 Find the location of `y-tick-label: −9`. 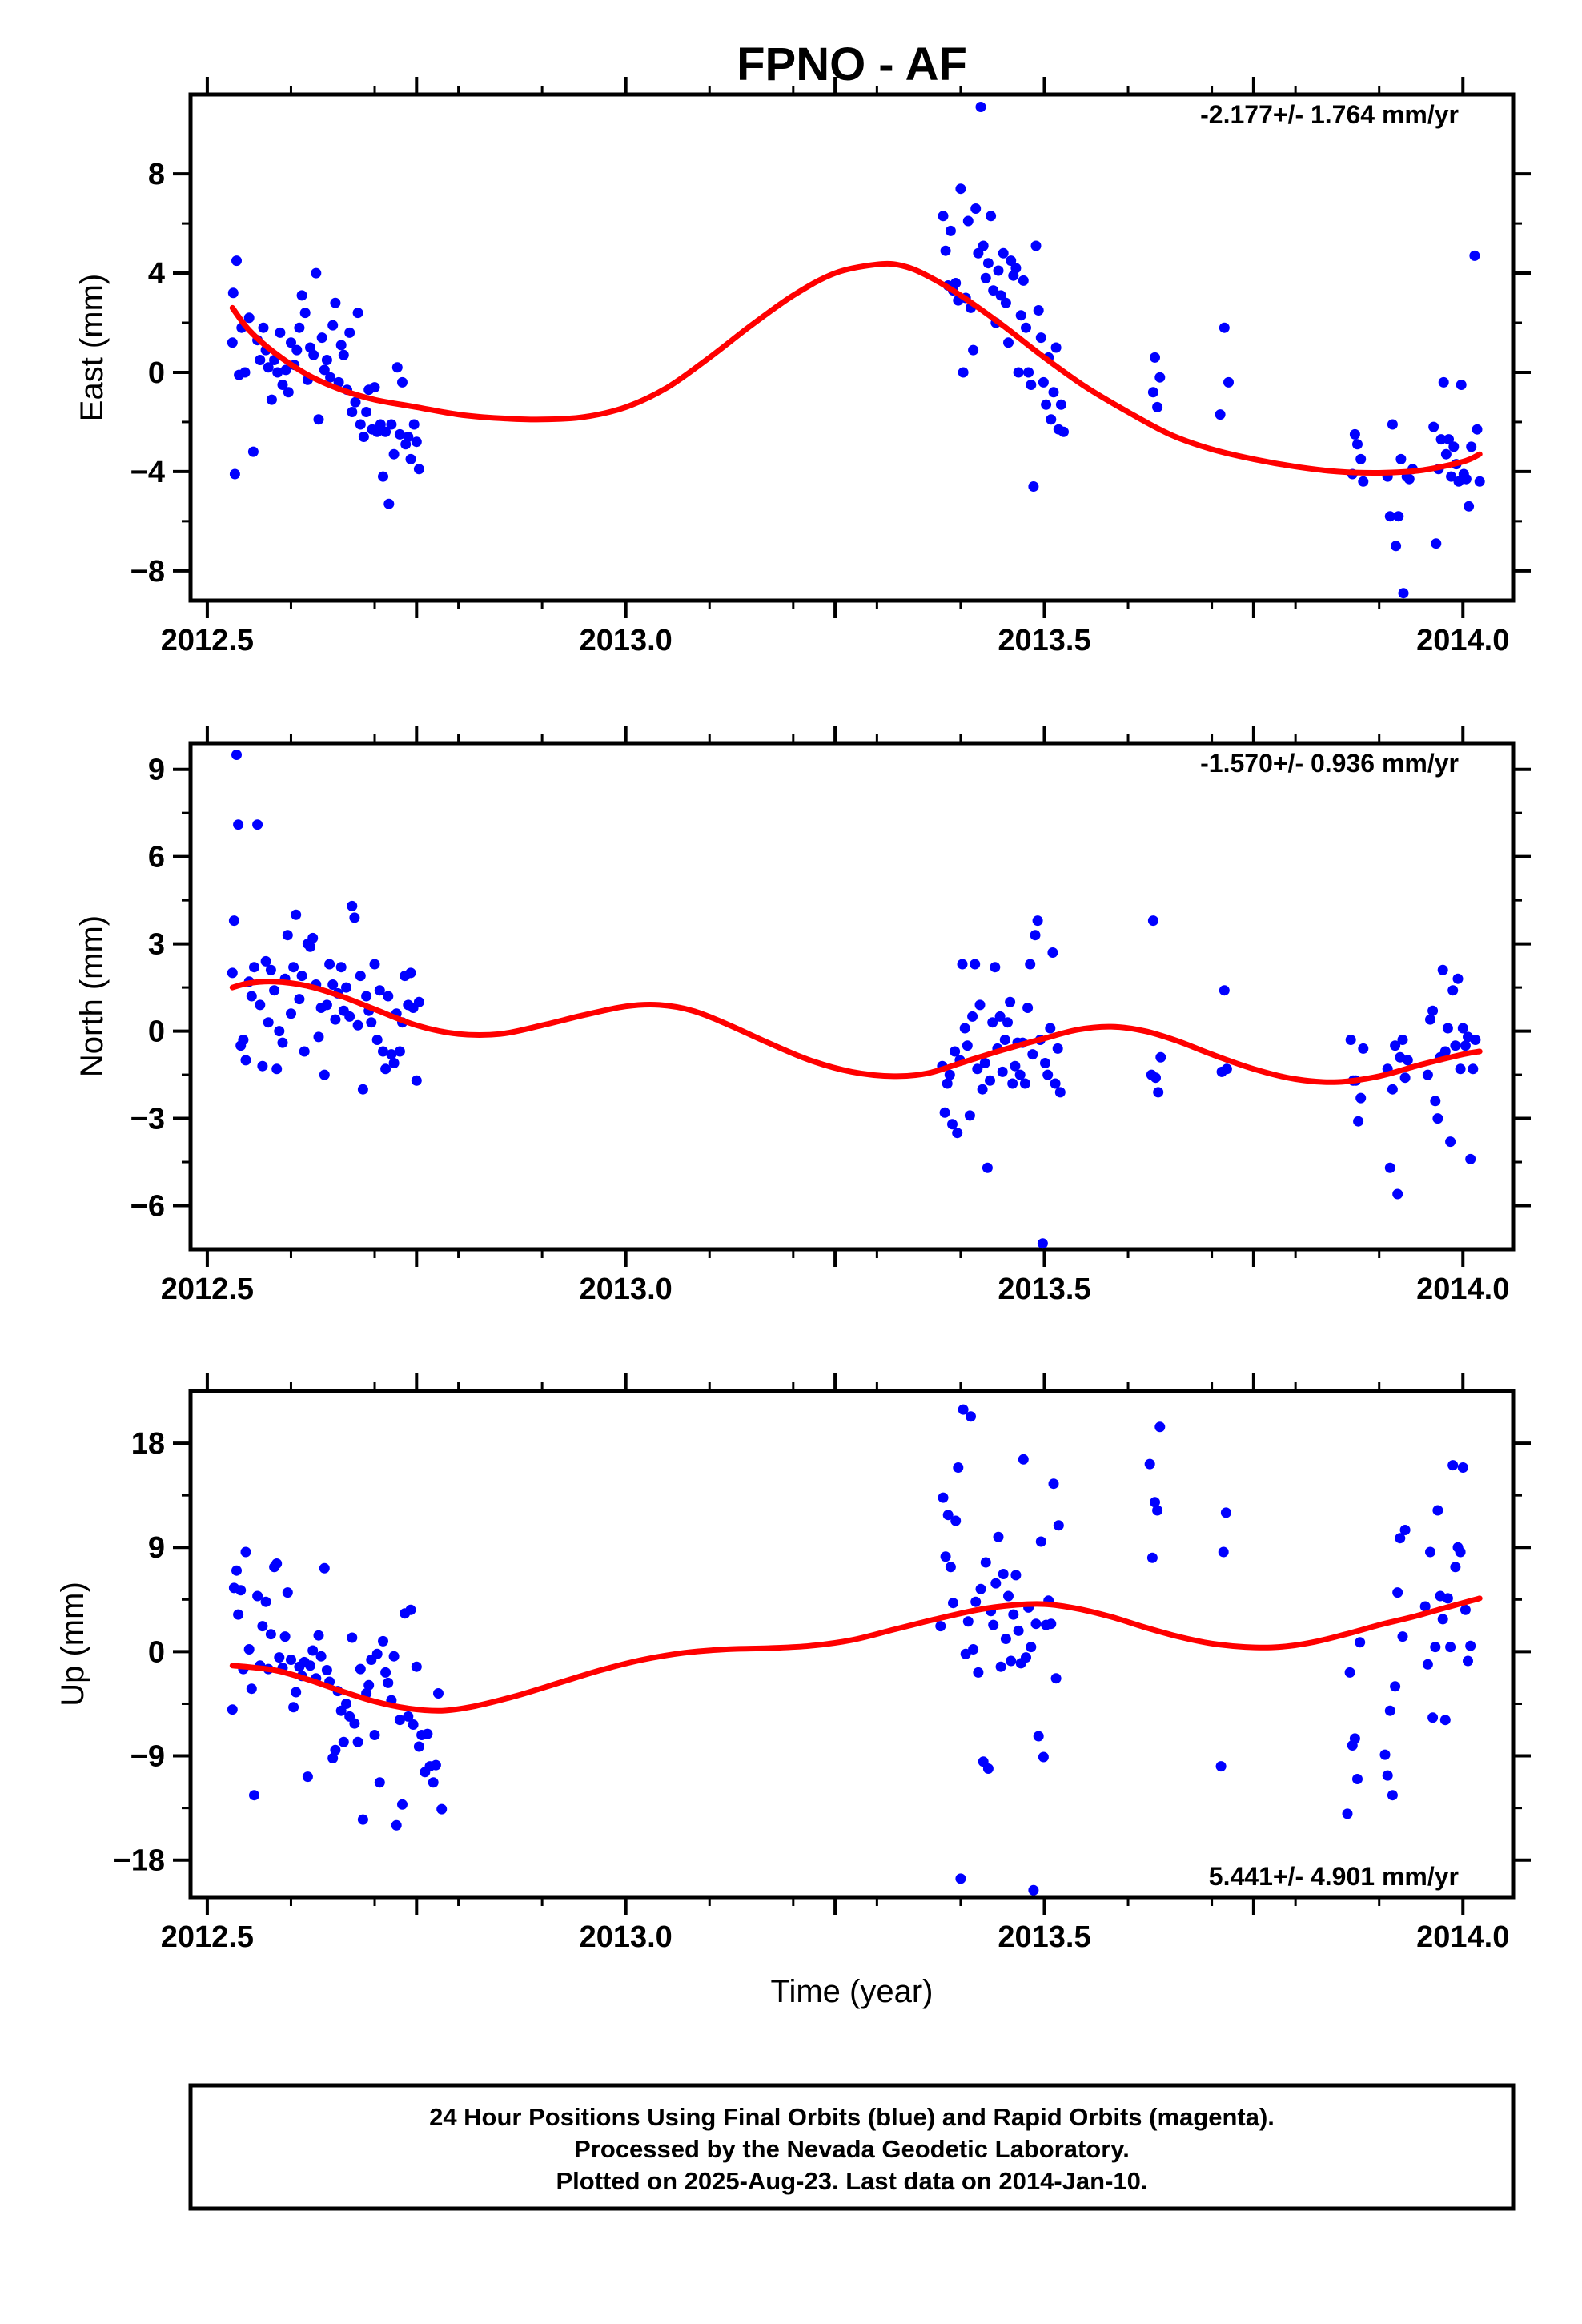

y-tick-label: −9 is located at coordinates (147, 1757).